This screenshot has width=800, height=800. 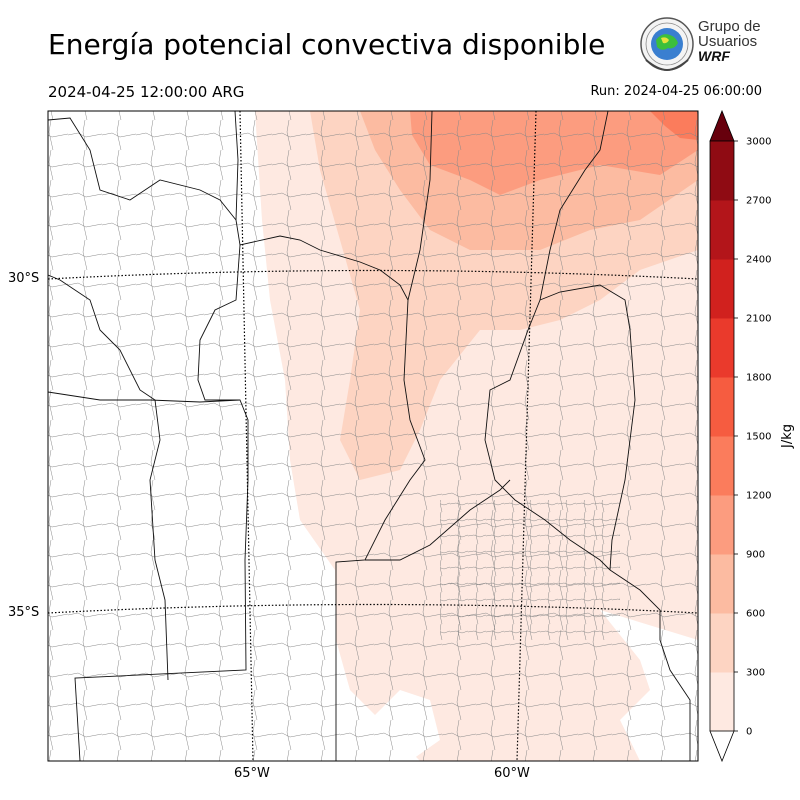 I want to click on logo-line2: Usuarios, so click(x=728, y=41).